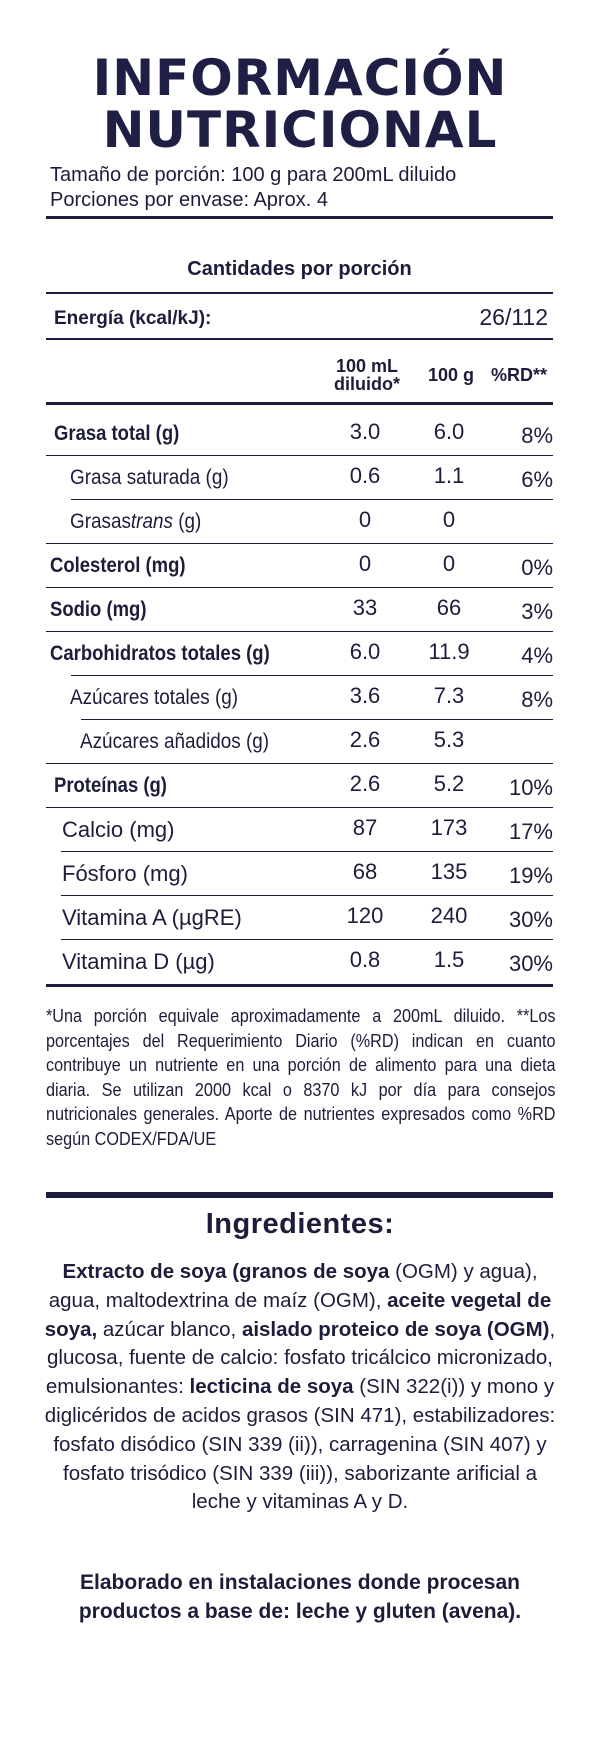 The height and width of the screenshot is (1740, 600). I want to click on table-row-vitamina-d: Vitamina D (µg) 0.8 1.5 30%, so click(299, 962).